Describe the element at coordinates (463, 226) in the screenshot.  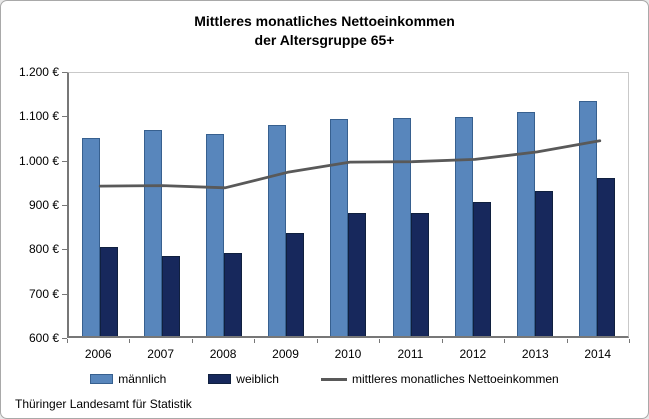
I see `bar-maennlich-2012` at that location.